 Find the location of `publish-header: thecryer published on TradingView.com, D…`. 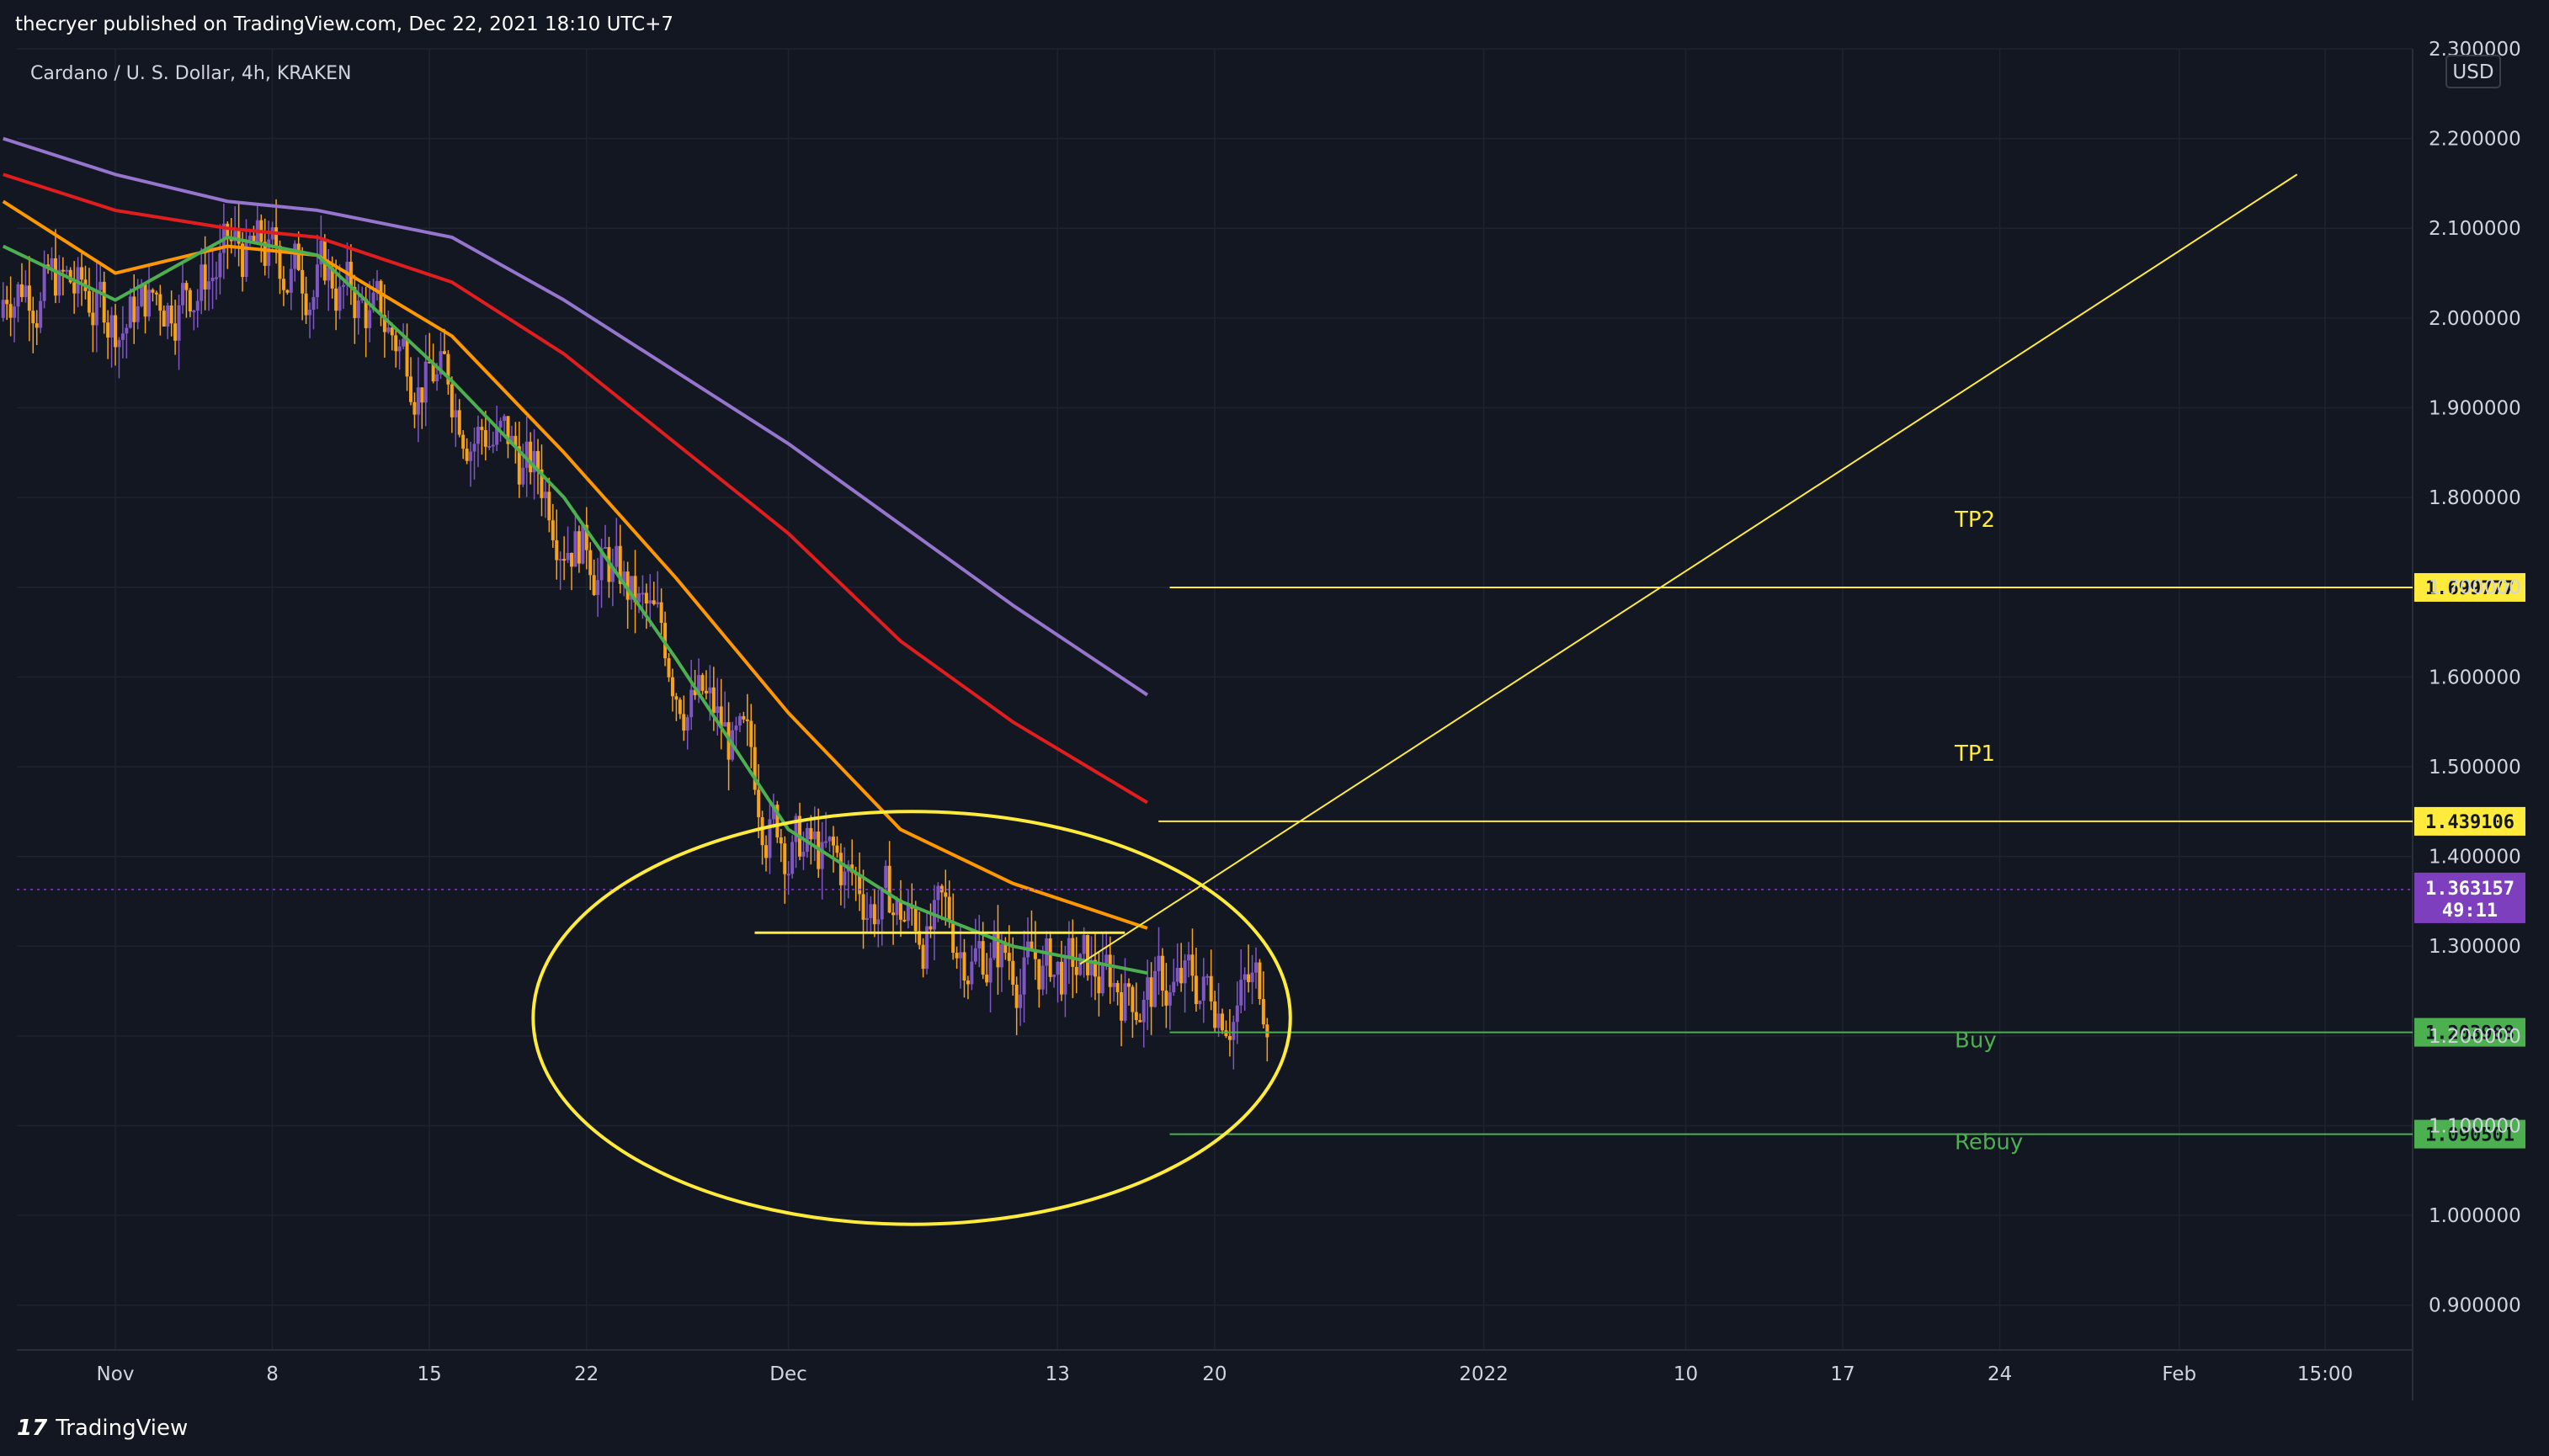

publish-header: thecryer published on TradingView.com, D… is located at coordinates (1274, 24).